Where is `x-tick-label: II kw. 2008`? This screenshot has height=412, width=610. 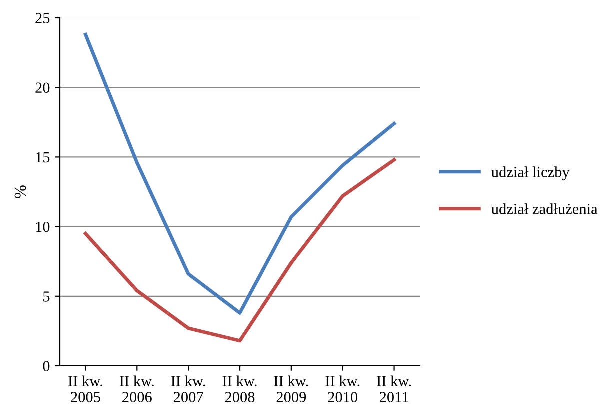
x-tick-label: II kw. 2008 is located at coordinates (239, 389).